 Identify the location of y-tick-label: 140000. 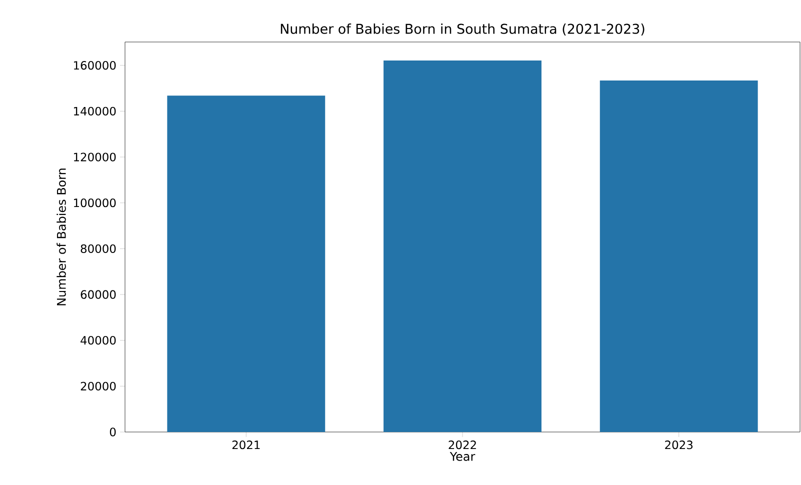
(95, 111).